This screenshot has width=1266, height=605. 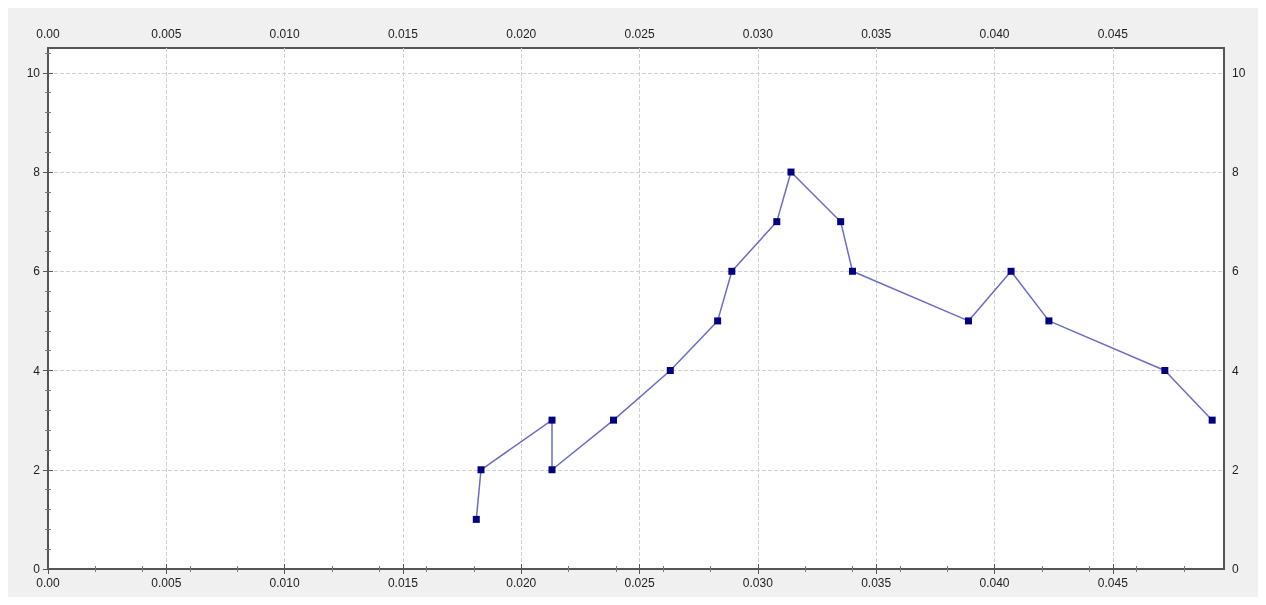 What do you see at coordinates (37, 569) in the screenshot?
I see `y-tick-label: 0` at bounding box center [37, 569].